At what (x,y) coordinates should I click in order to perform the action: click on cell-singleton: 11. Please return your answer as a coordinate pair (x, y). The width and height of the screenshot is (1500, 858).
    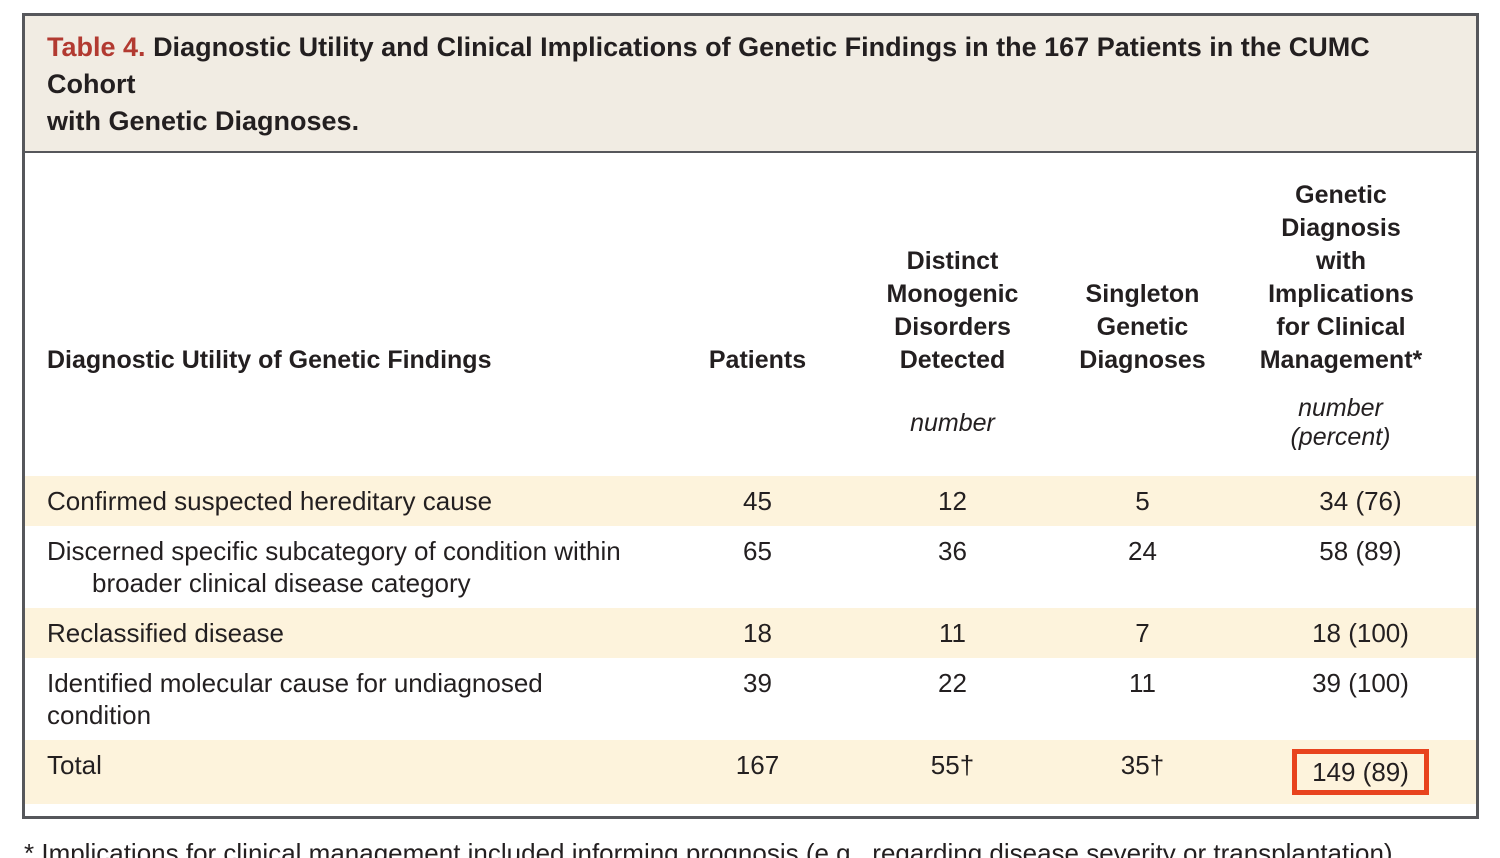
    Looking at the image, I should click on (1142, 683).